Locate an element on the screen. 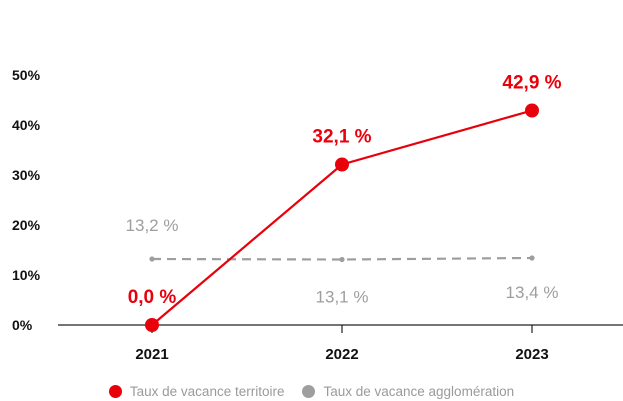  legend-item-agglomeration: Taux de vacance agglomération is located at coordinates (408, 391).